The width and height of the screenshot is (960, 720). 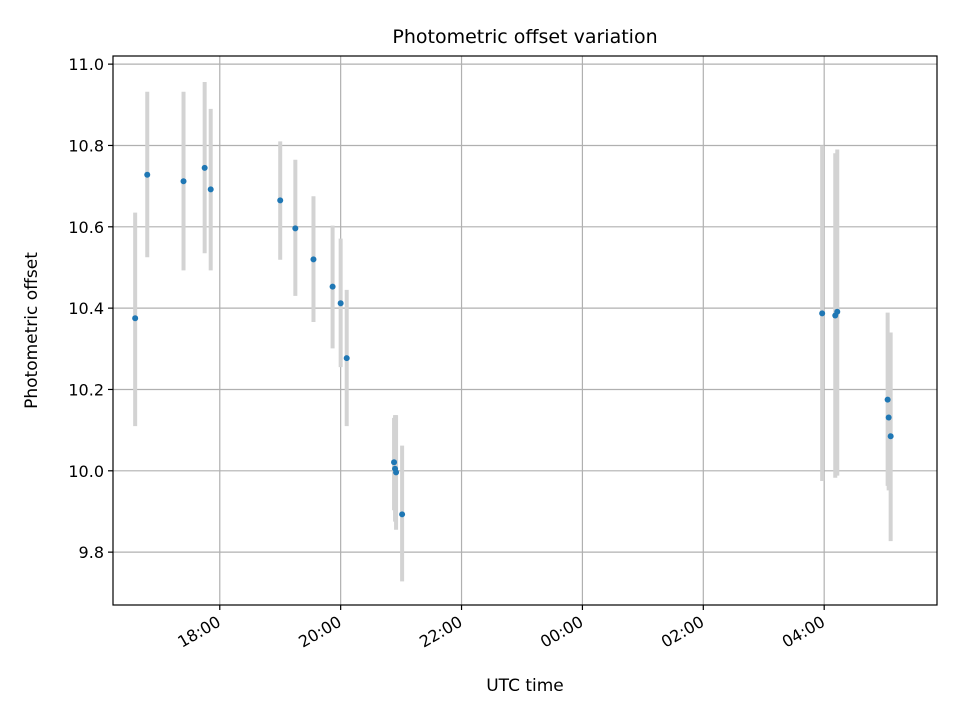 I want to click on y-tick-label: 9.8, so click(x=91, y=552).